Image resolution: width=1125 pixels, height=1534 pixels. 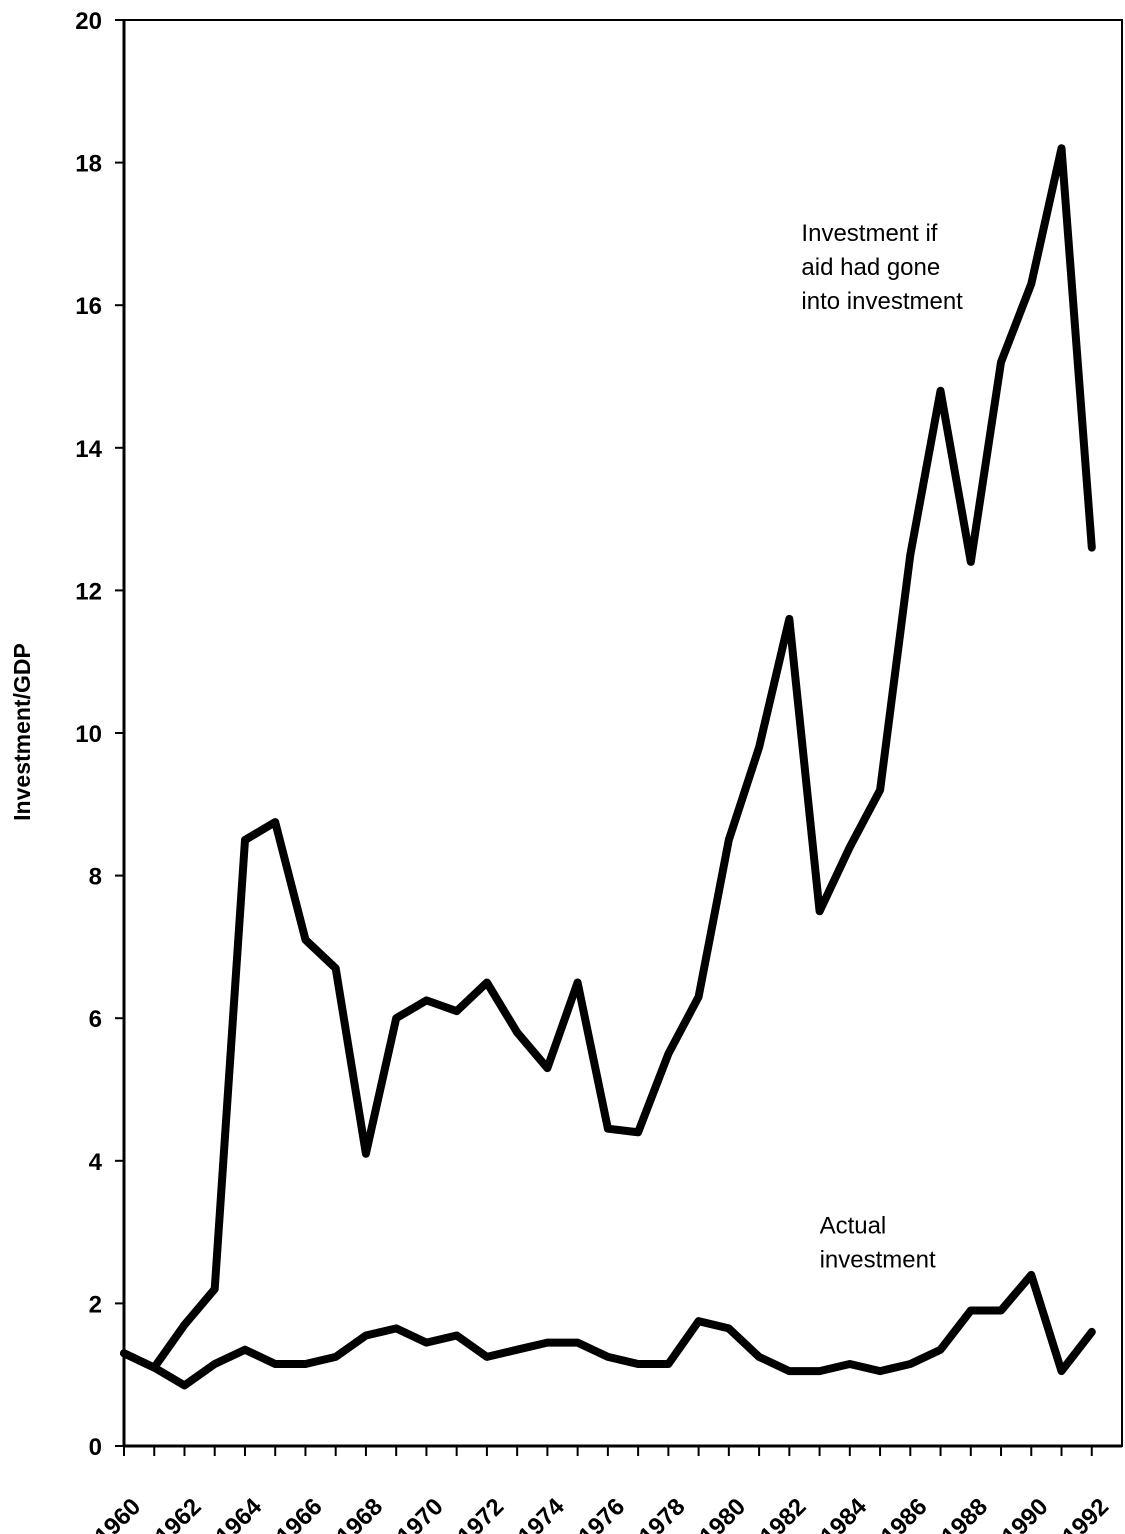 I want to click on x-tick-label: 1972, so click(x=480, y=1513).